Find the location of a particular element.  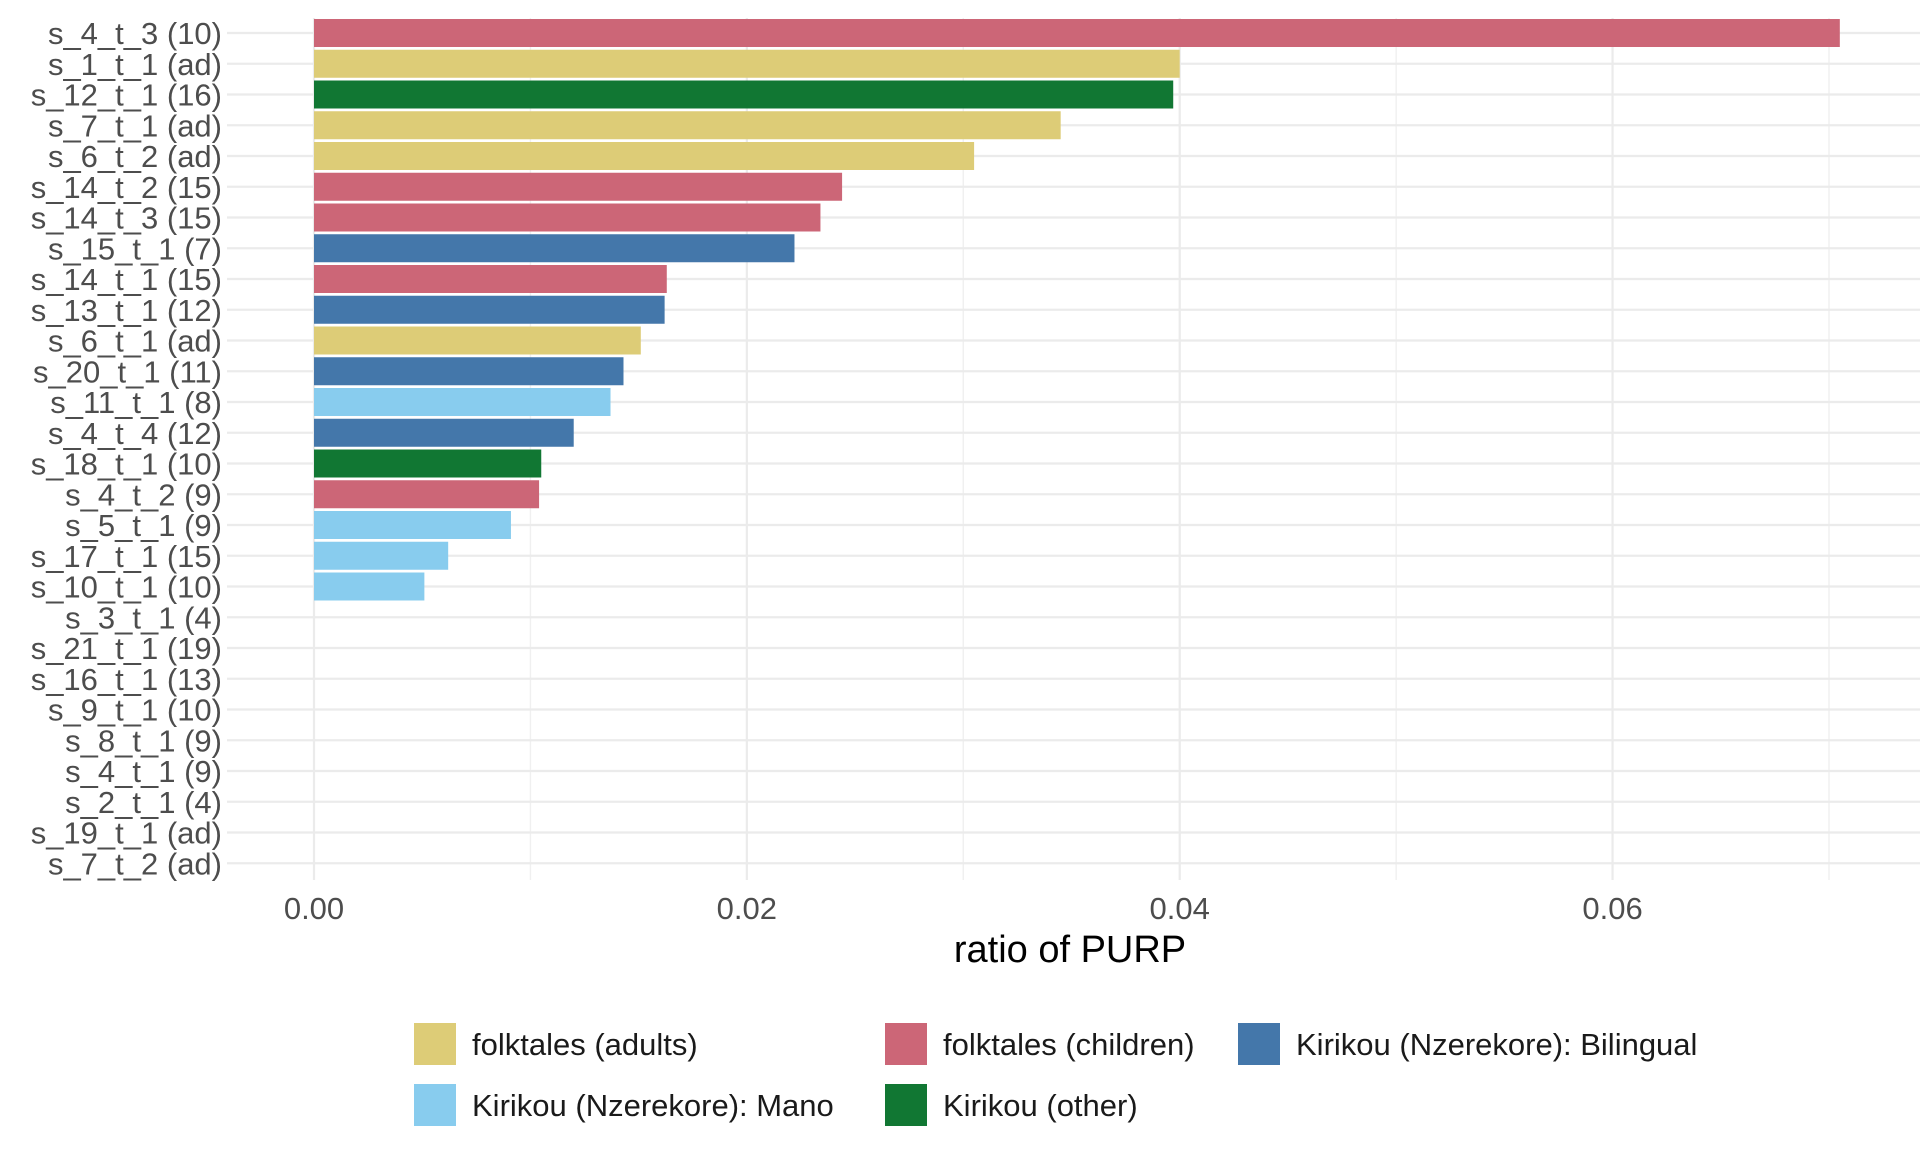

x-axis-labels: 0.00 0.02 0.04 0.06 is located at coordinates (963, 908).